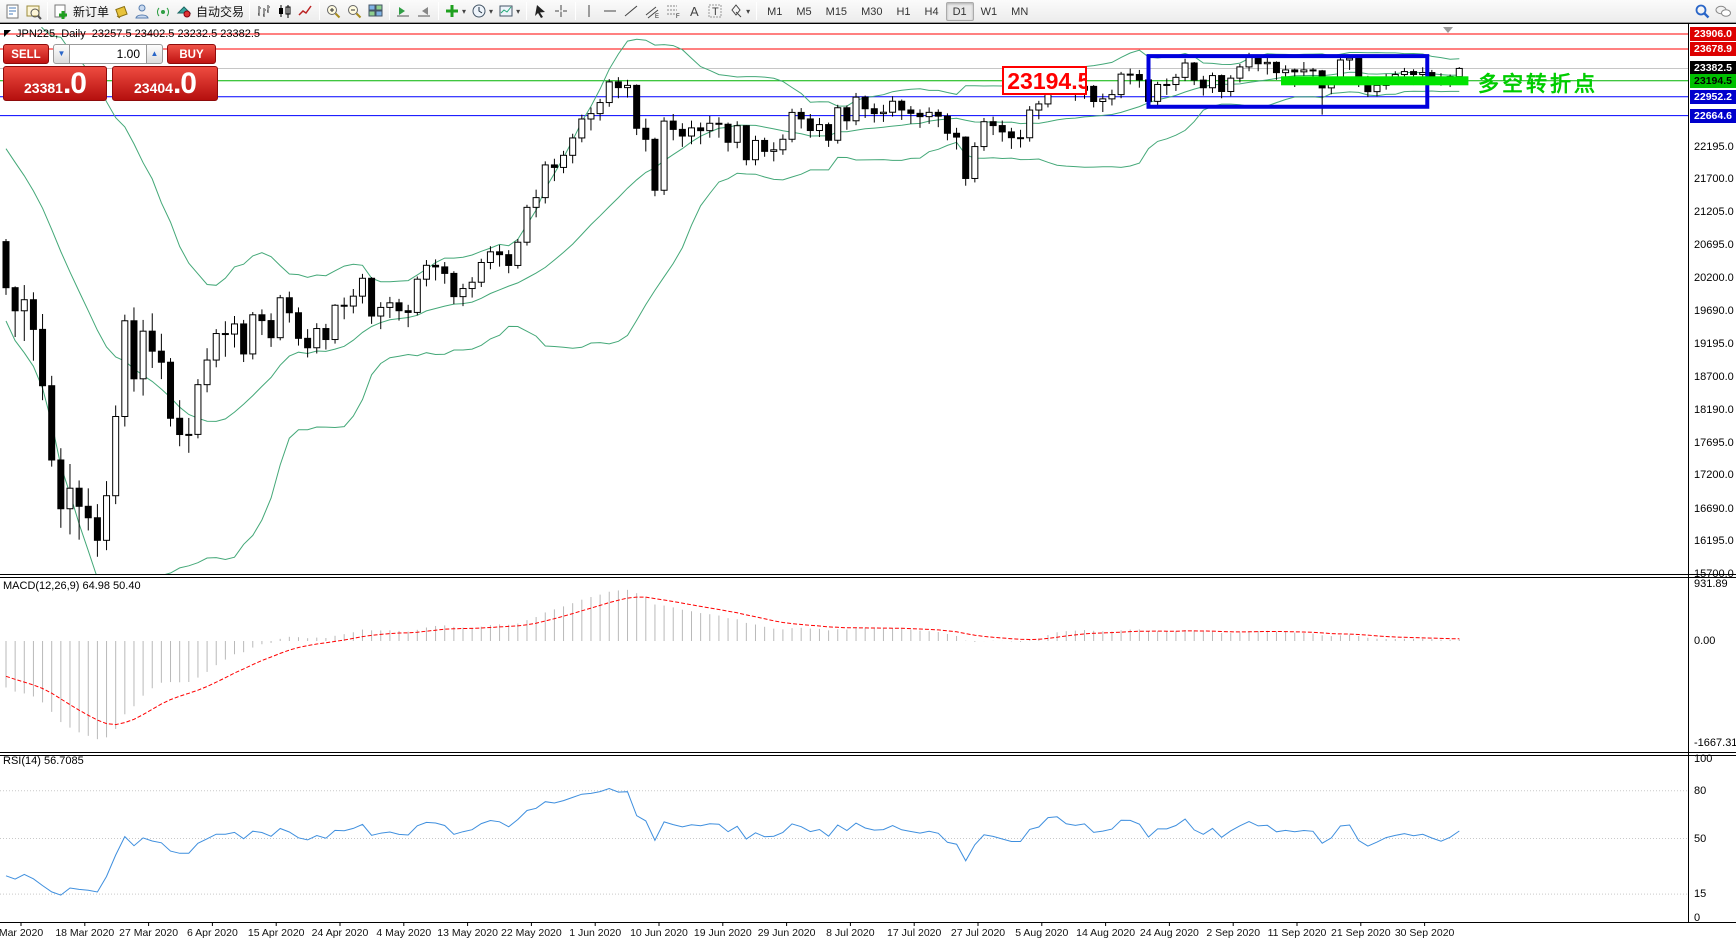 This screenshot has height=941, width=1736. I want to click on timeframe-button-d1: D1, so click(959, 11).